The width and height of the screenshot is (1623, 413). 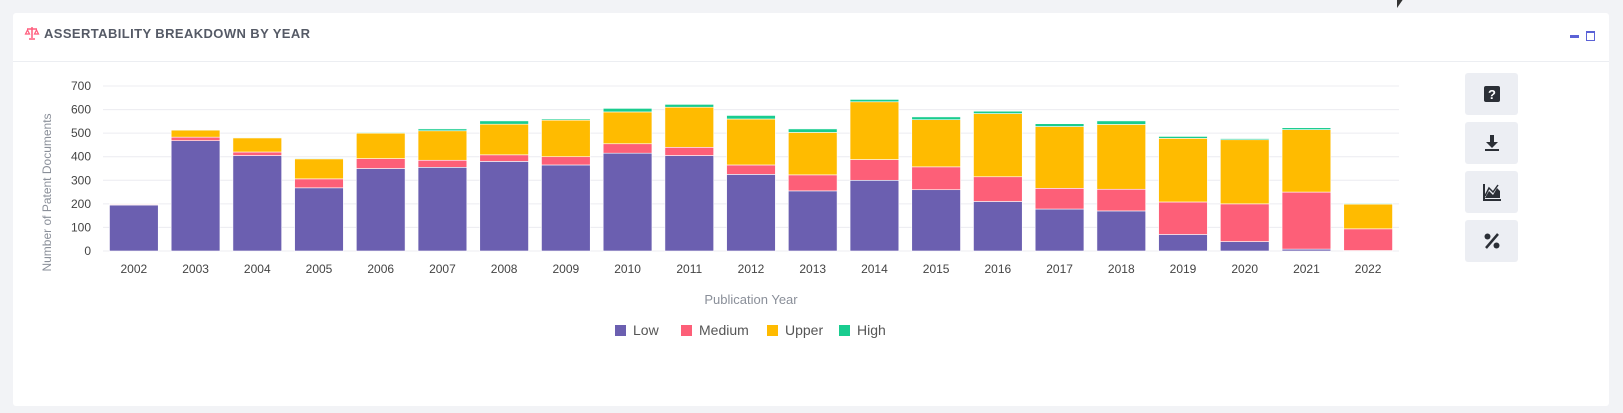 I want to click on bar-segment-upper-2018, so click(x=1121, y=157).